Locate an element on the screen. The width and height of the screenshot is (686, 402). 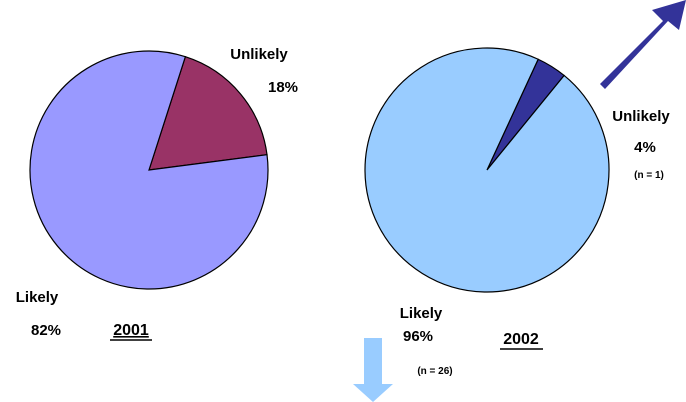
pie-2001-unlikely-label: Unlikely is located at coordinates (259, 54).